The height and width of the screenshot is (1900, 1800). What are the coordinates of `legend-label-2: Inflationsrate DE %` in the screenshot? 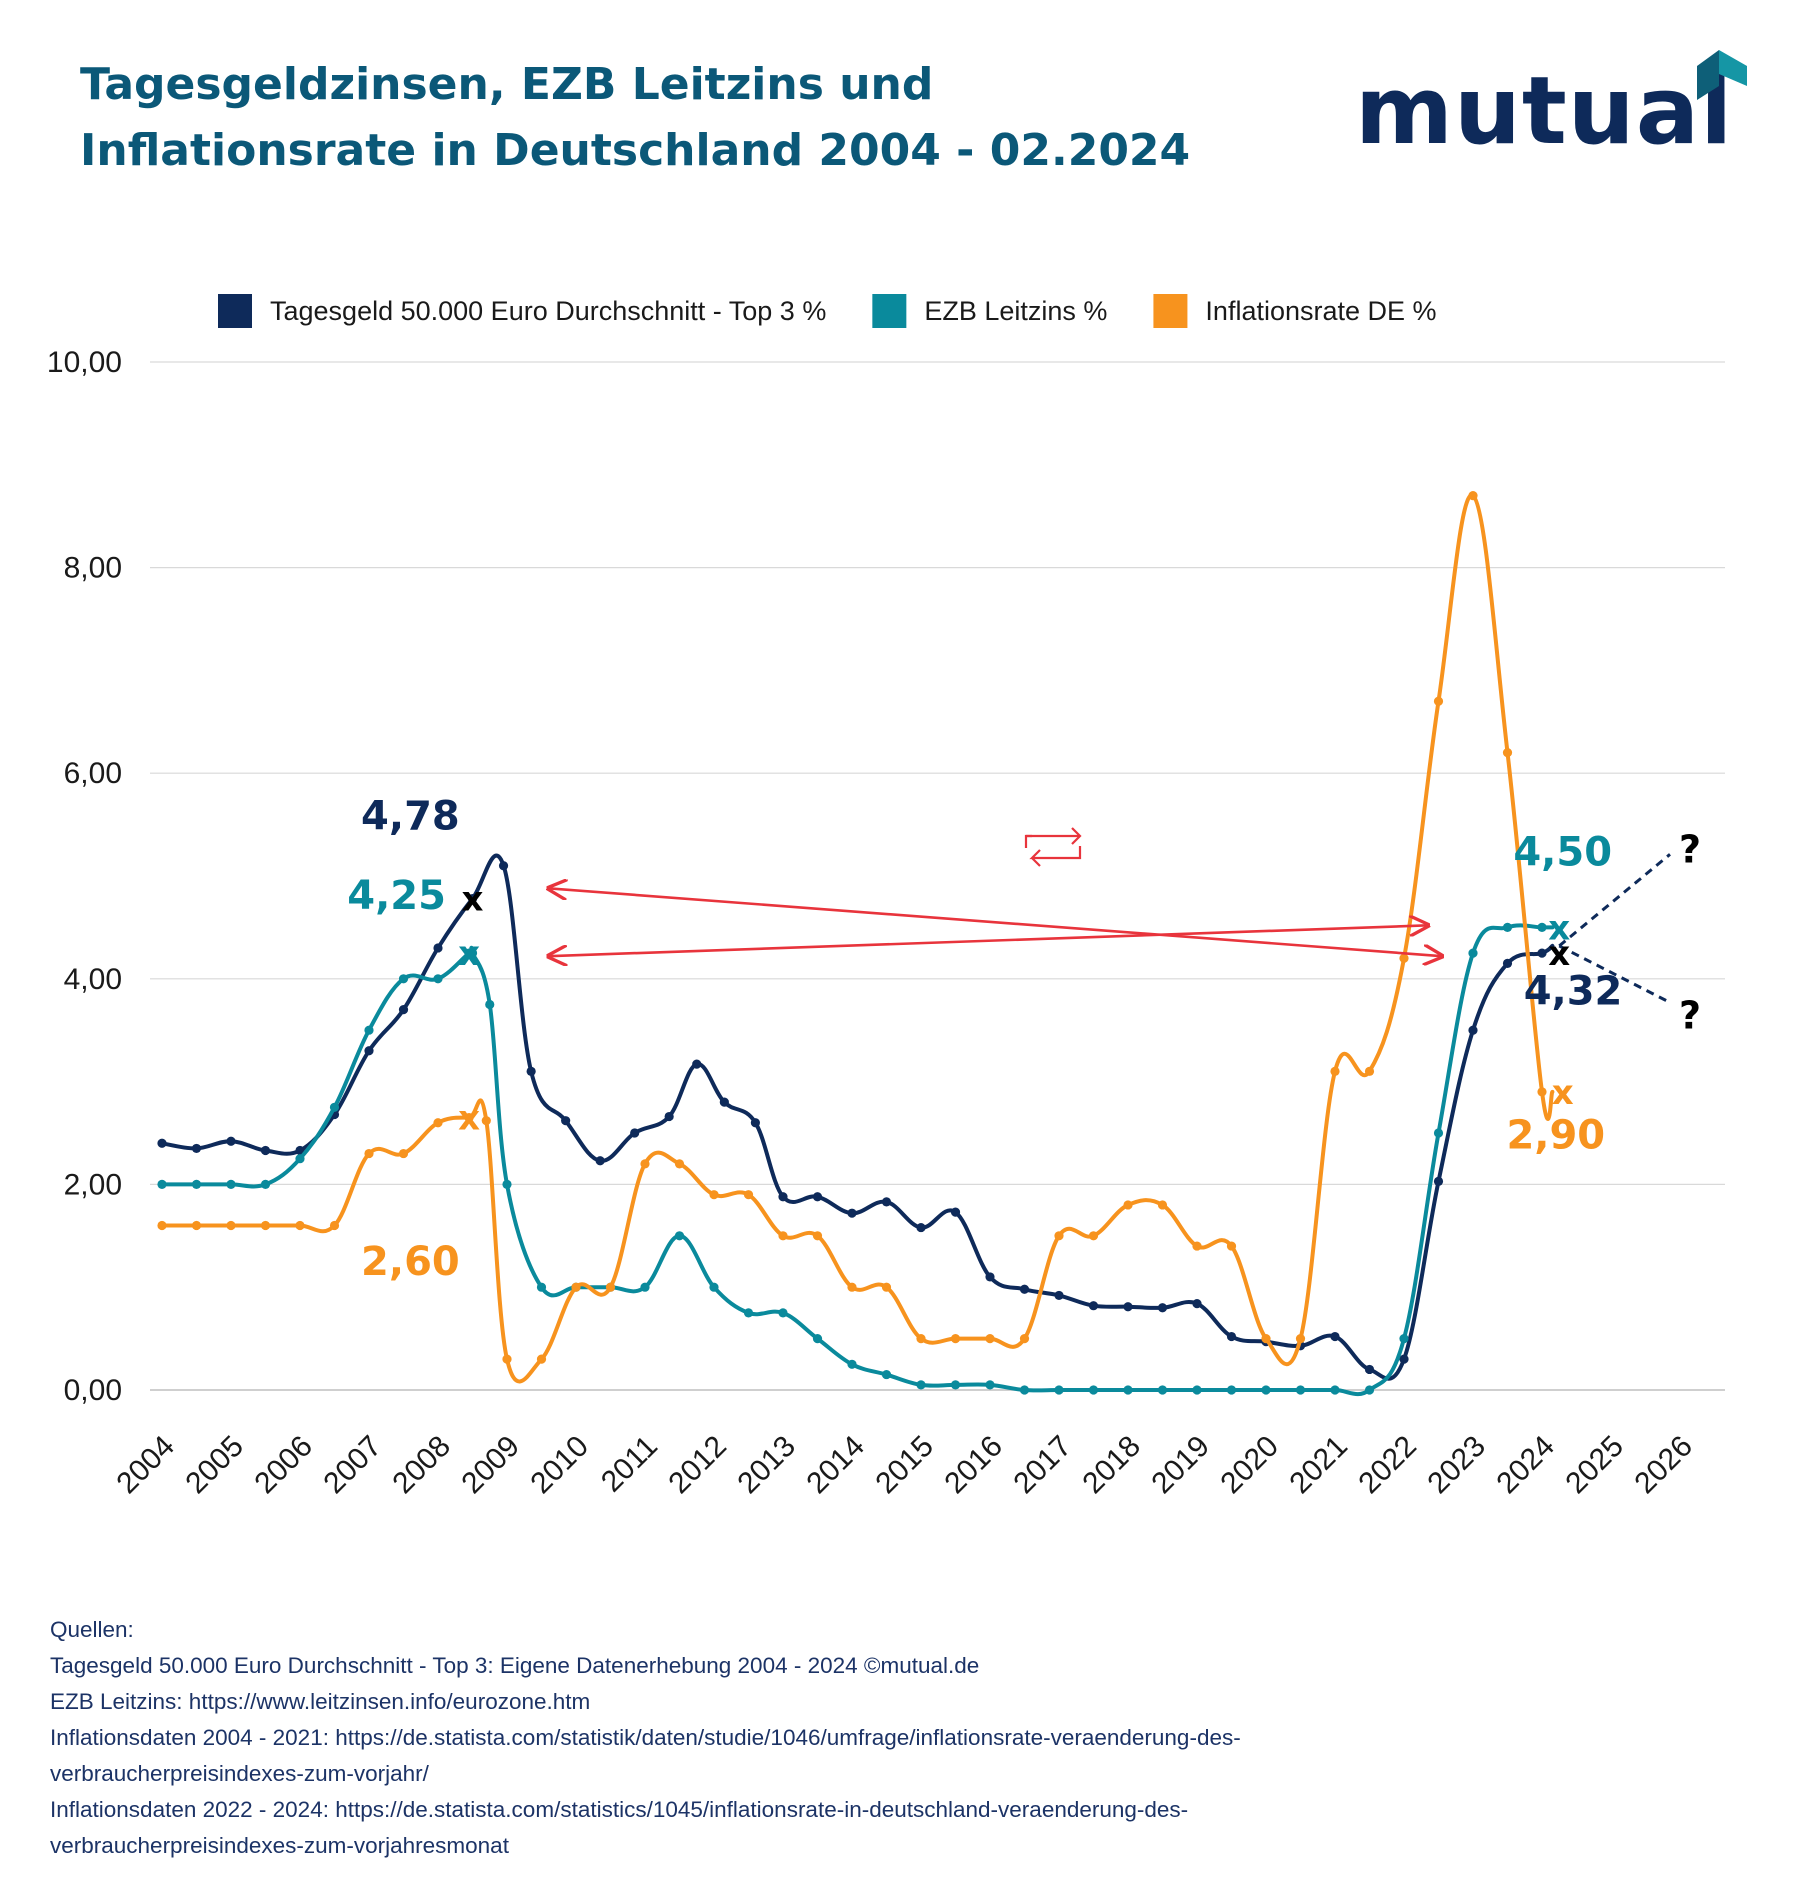 It's located at (1320, 311).